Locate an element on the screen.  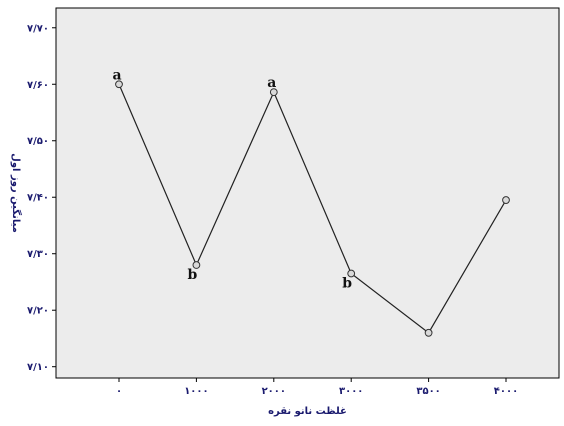
x-tick-label: ۱۰۰۰ is located at coordinates (196, 391).